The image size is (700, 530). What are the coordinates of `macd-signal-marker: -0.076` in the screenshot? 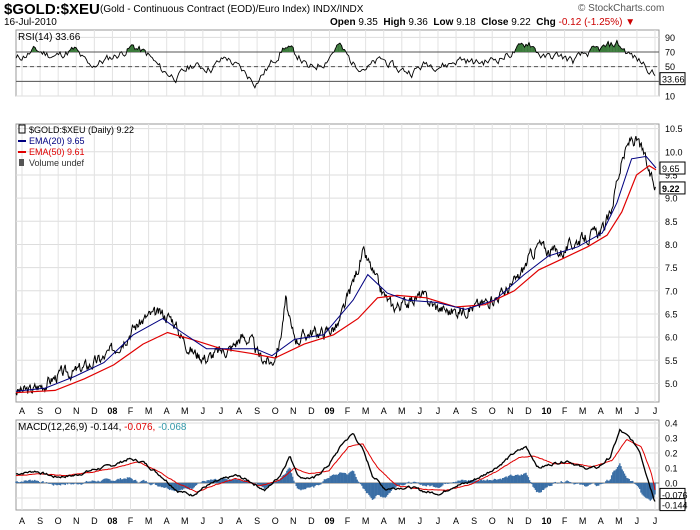 It's located at (675, 495).